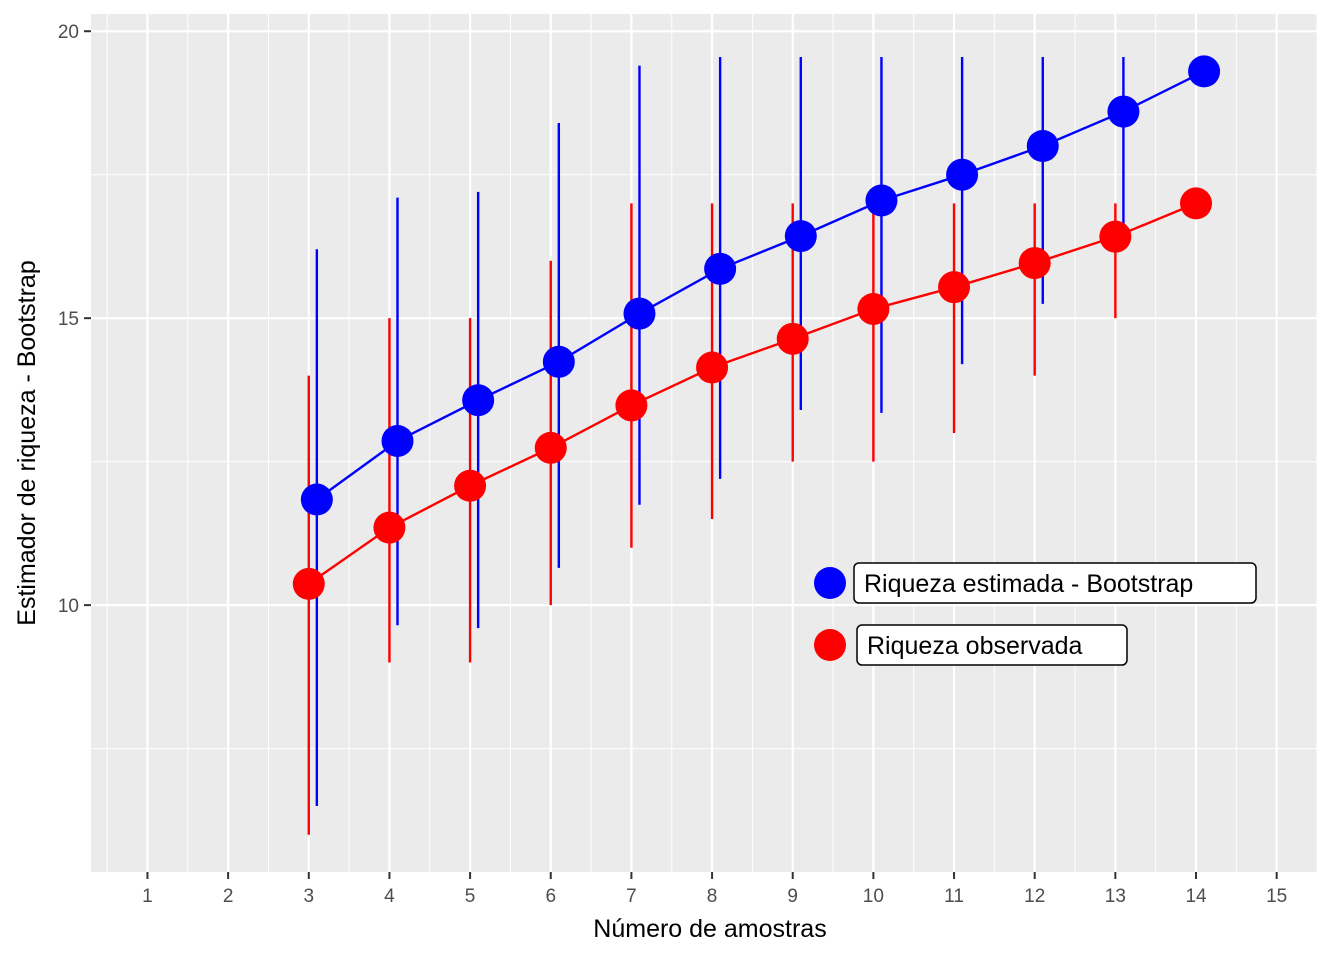 The width and height of the screenshot is (1344, 960). I want to click on legend-item-estimated: Riqueza estimada - Bootstrap, so click(1035, 583).